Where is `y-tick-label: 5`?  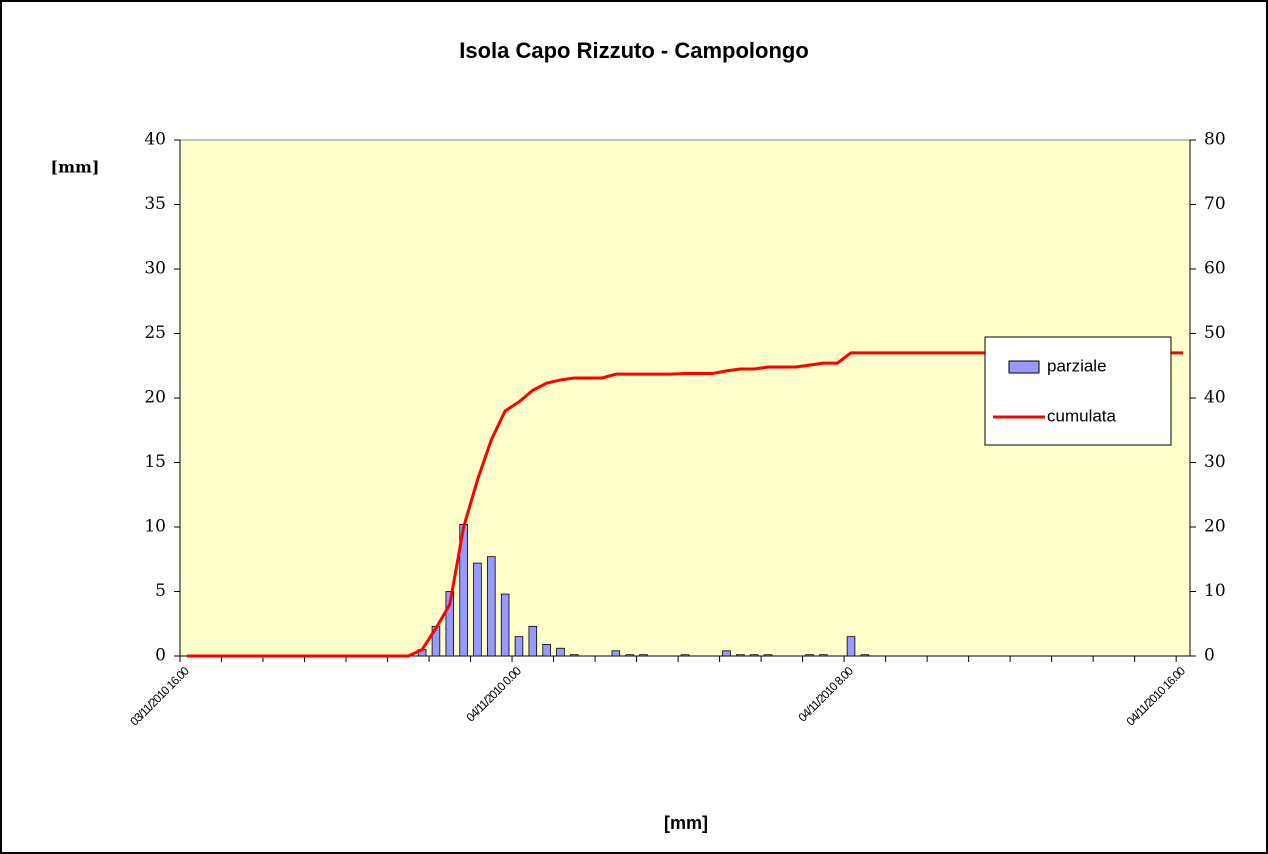
y-tick-label: 5 is located at coordinates (160, 591).